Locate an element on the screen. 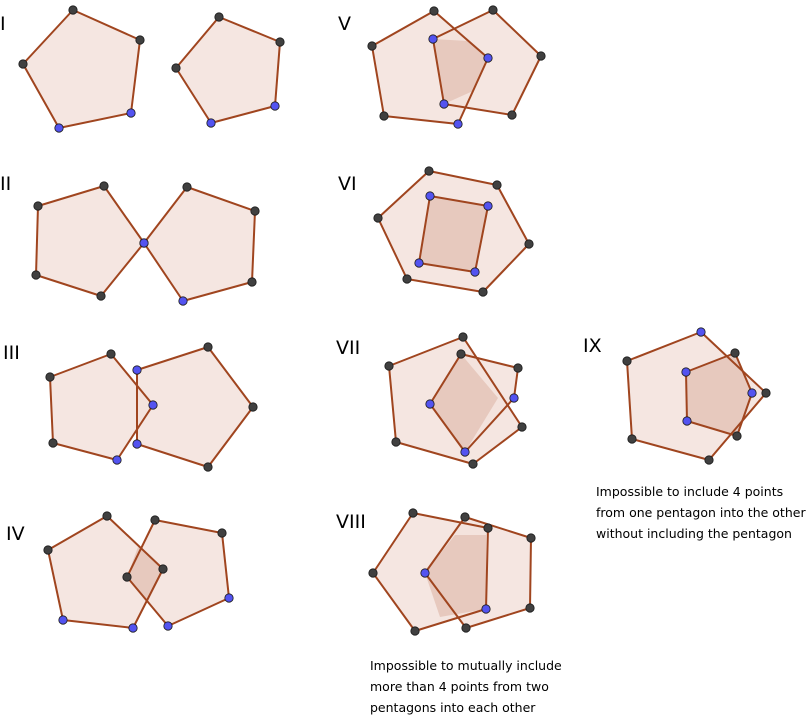  figure-v-pentagon-2-edges is located at coordinates (487, 62).